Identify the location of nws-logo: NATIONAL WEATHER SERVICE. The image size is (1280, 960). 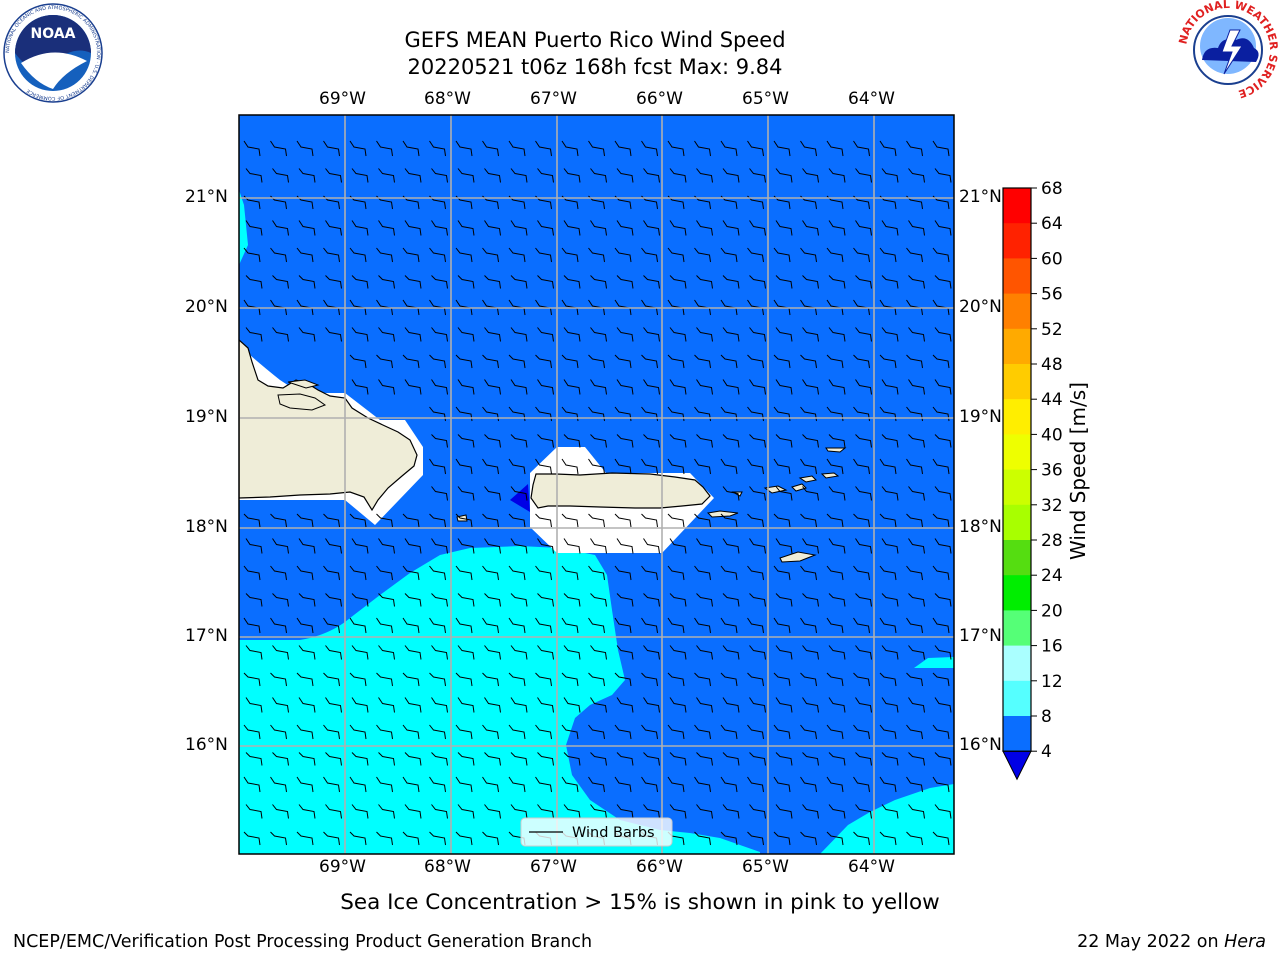
(1228, 50).